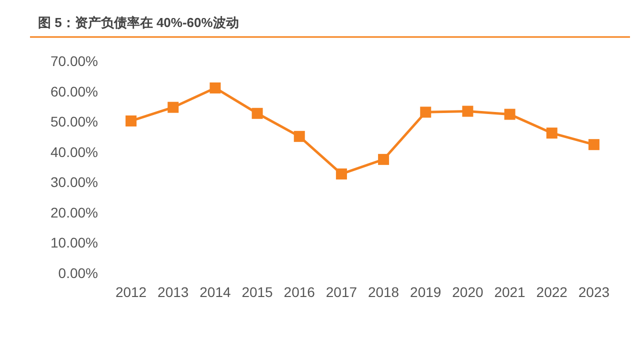  I want to click on y-tick-label: 0.00%, so click(78, 273).